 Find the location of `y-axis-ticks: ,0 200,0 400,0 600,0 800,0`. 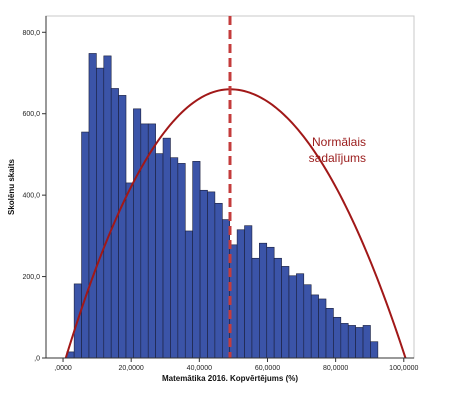

y-axis-ticks: ,0 200,0 400,0 600,0 800,0 is located at coordinates (34, 196).